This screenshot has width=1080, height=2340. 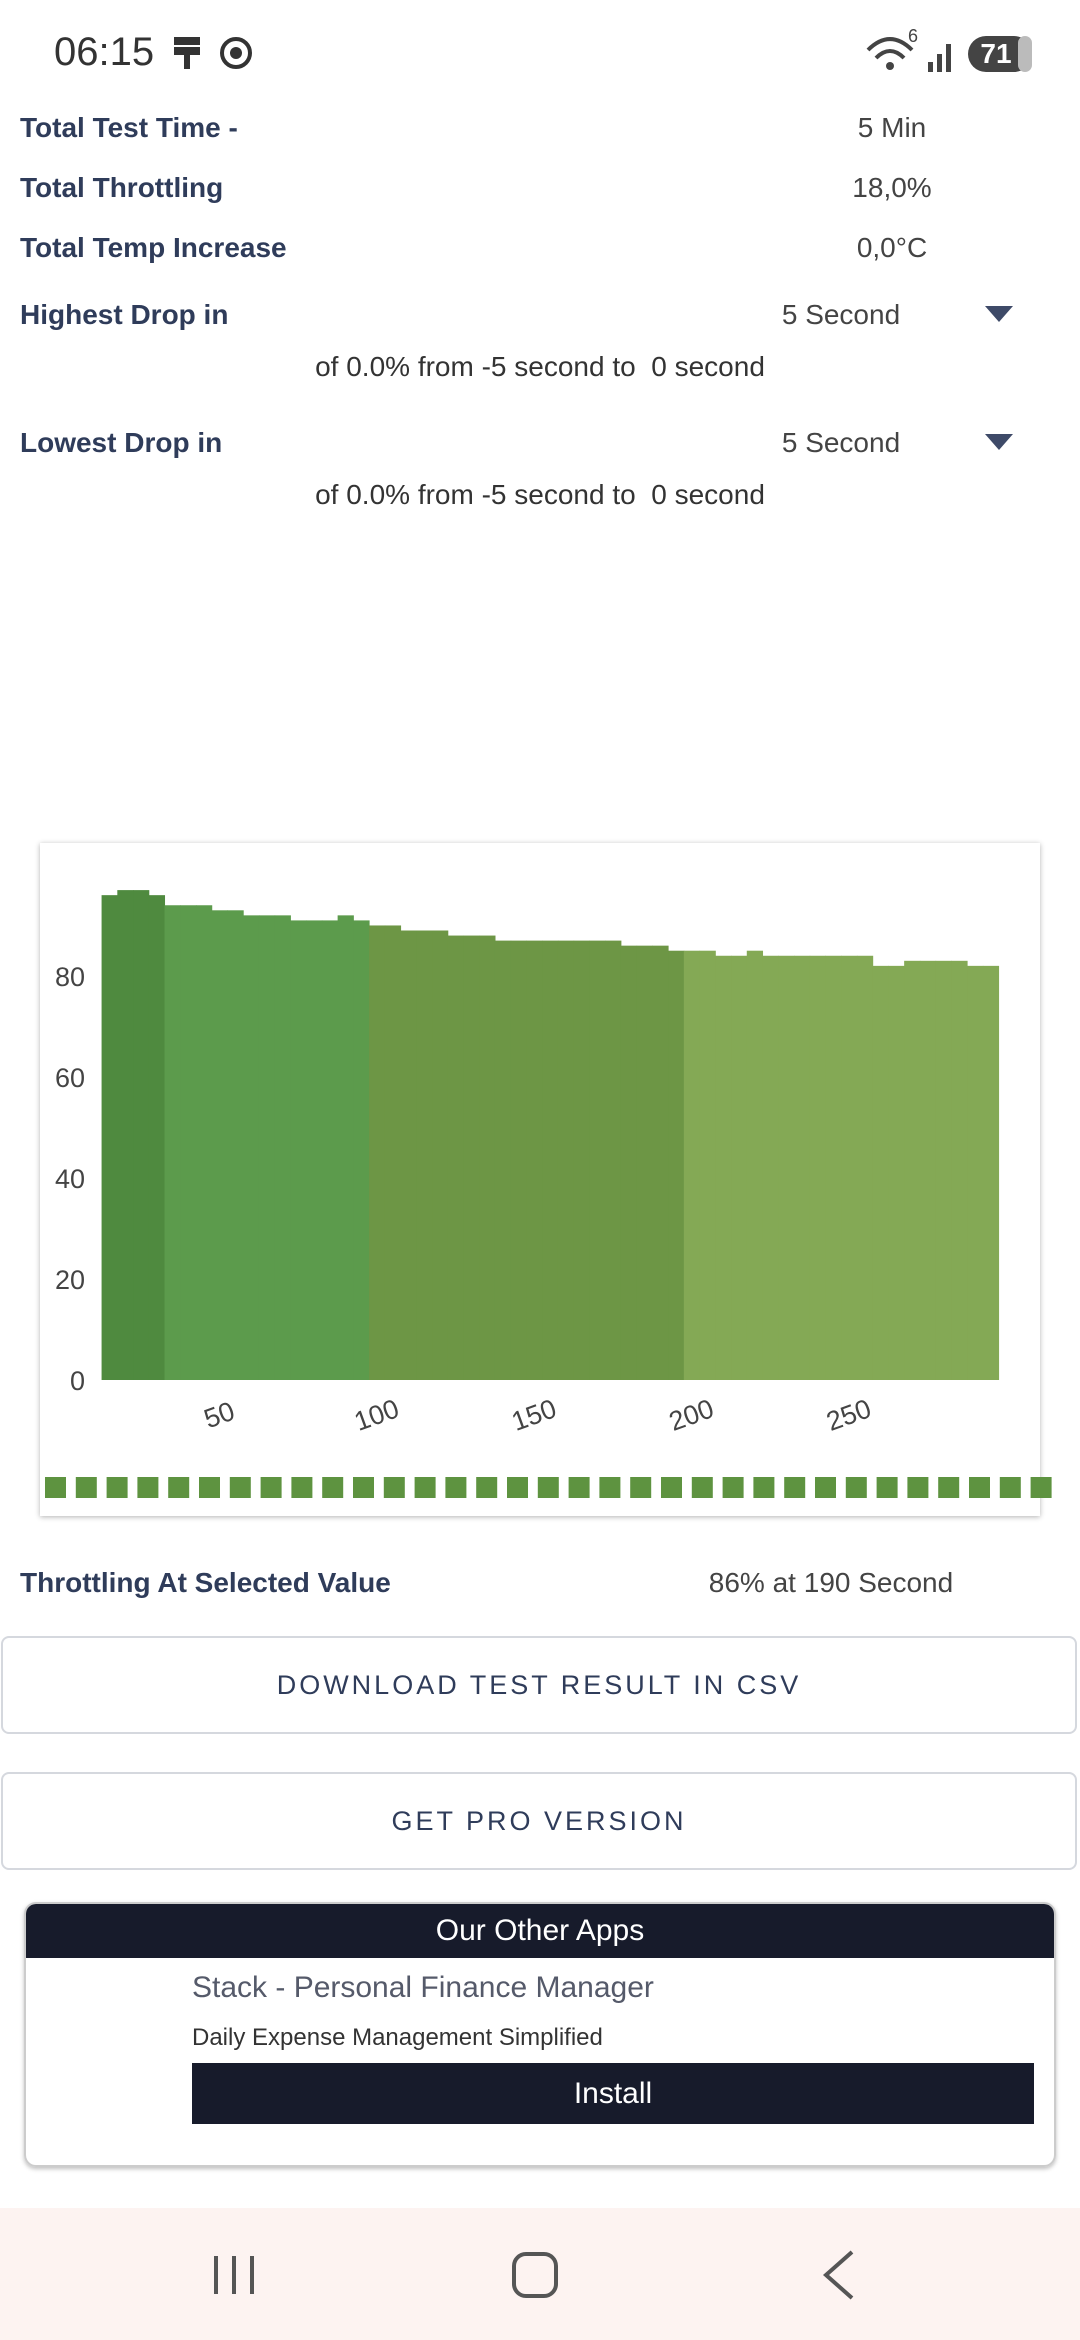 I want to click on app-tagline: Daily Expense Management Simplified, so click(x=397, y=2037).